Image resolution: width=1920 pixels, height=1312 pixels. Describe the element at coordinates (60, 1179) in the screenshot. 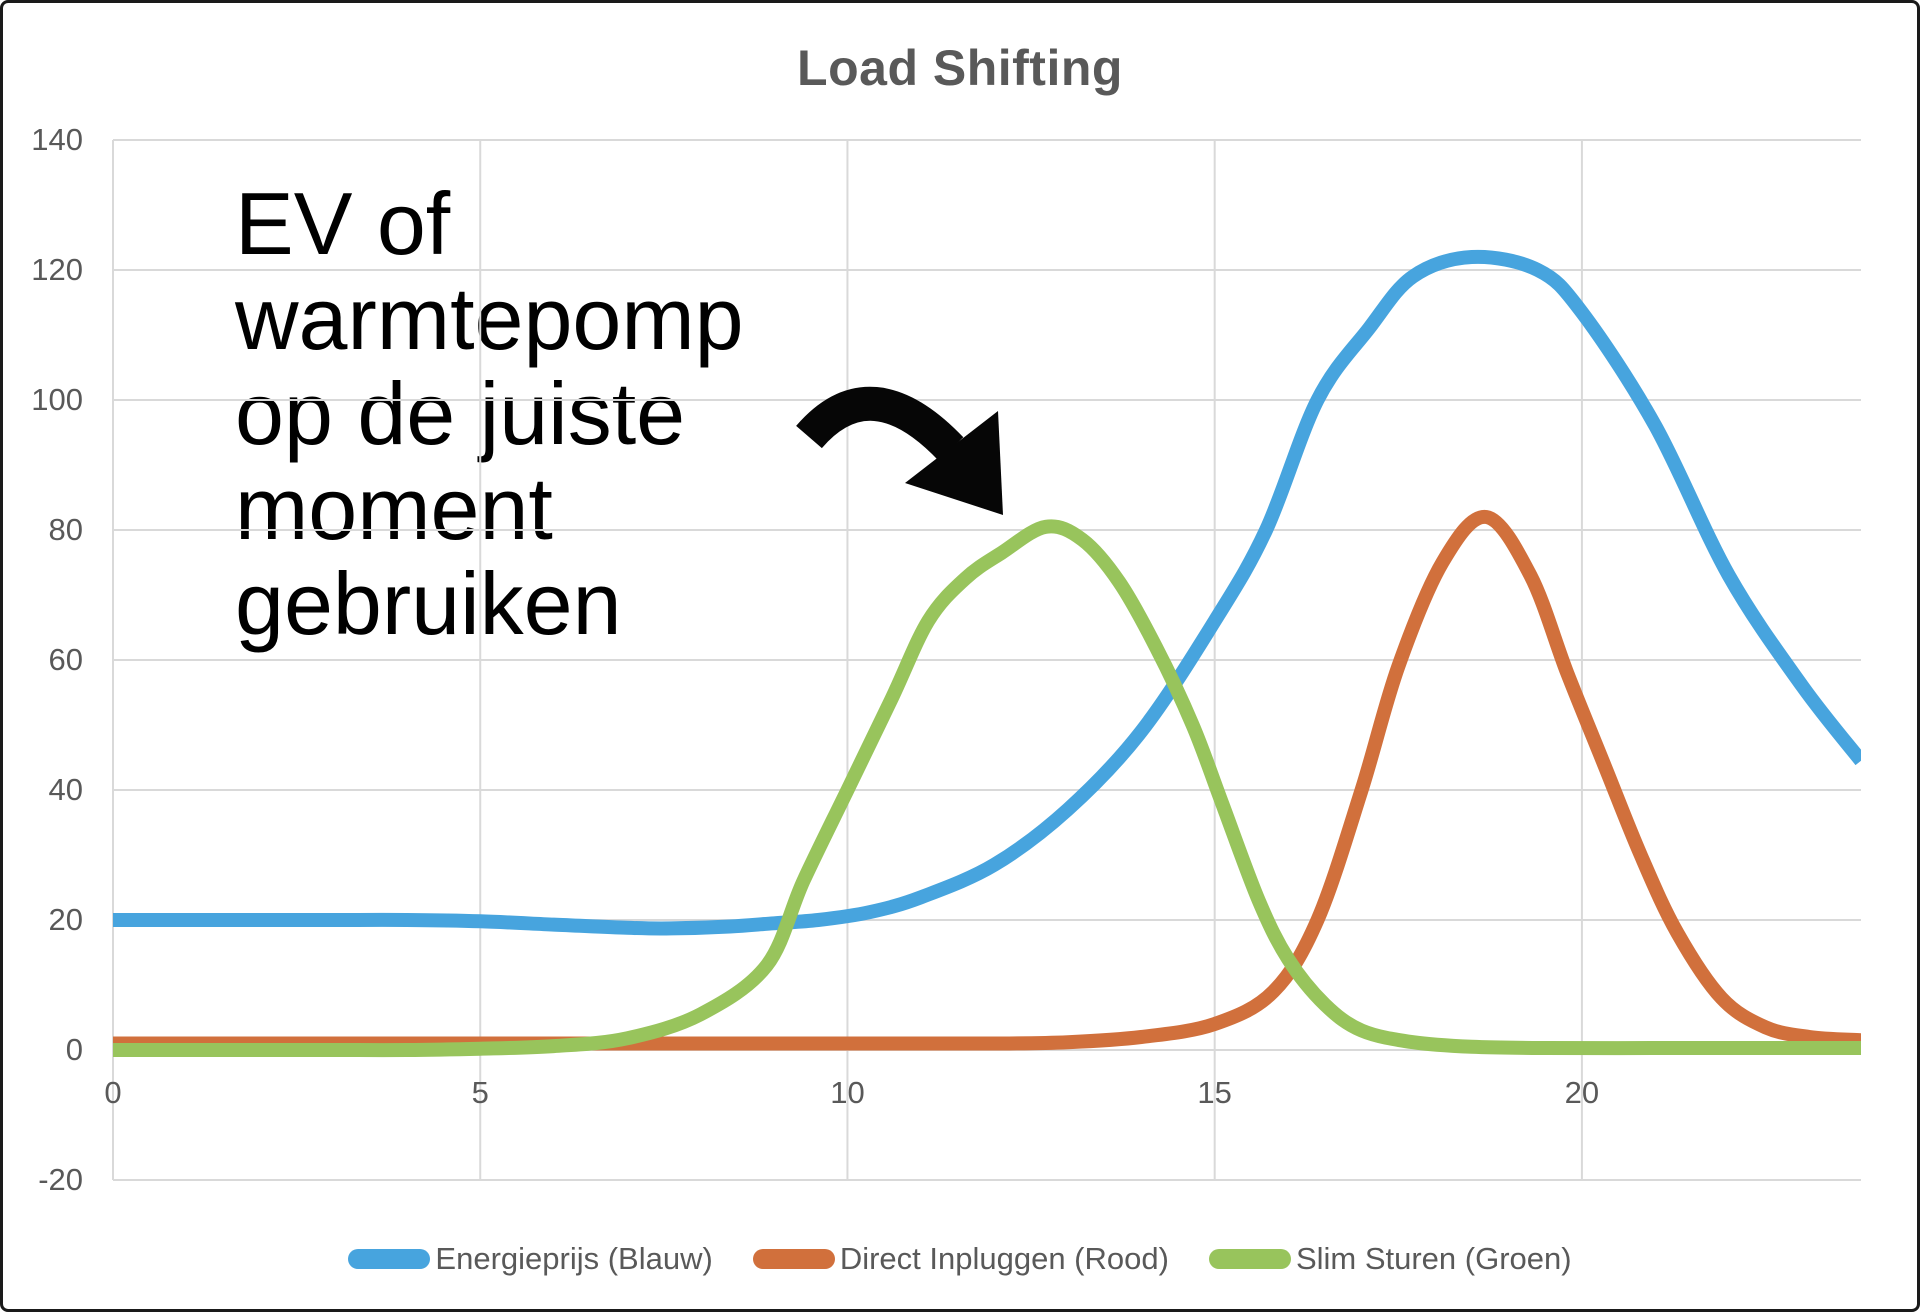

I see `y-tick-label--20: -20` at that location.